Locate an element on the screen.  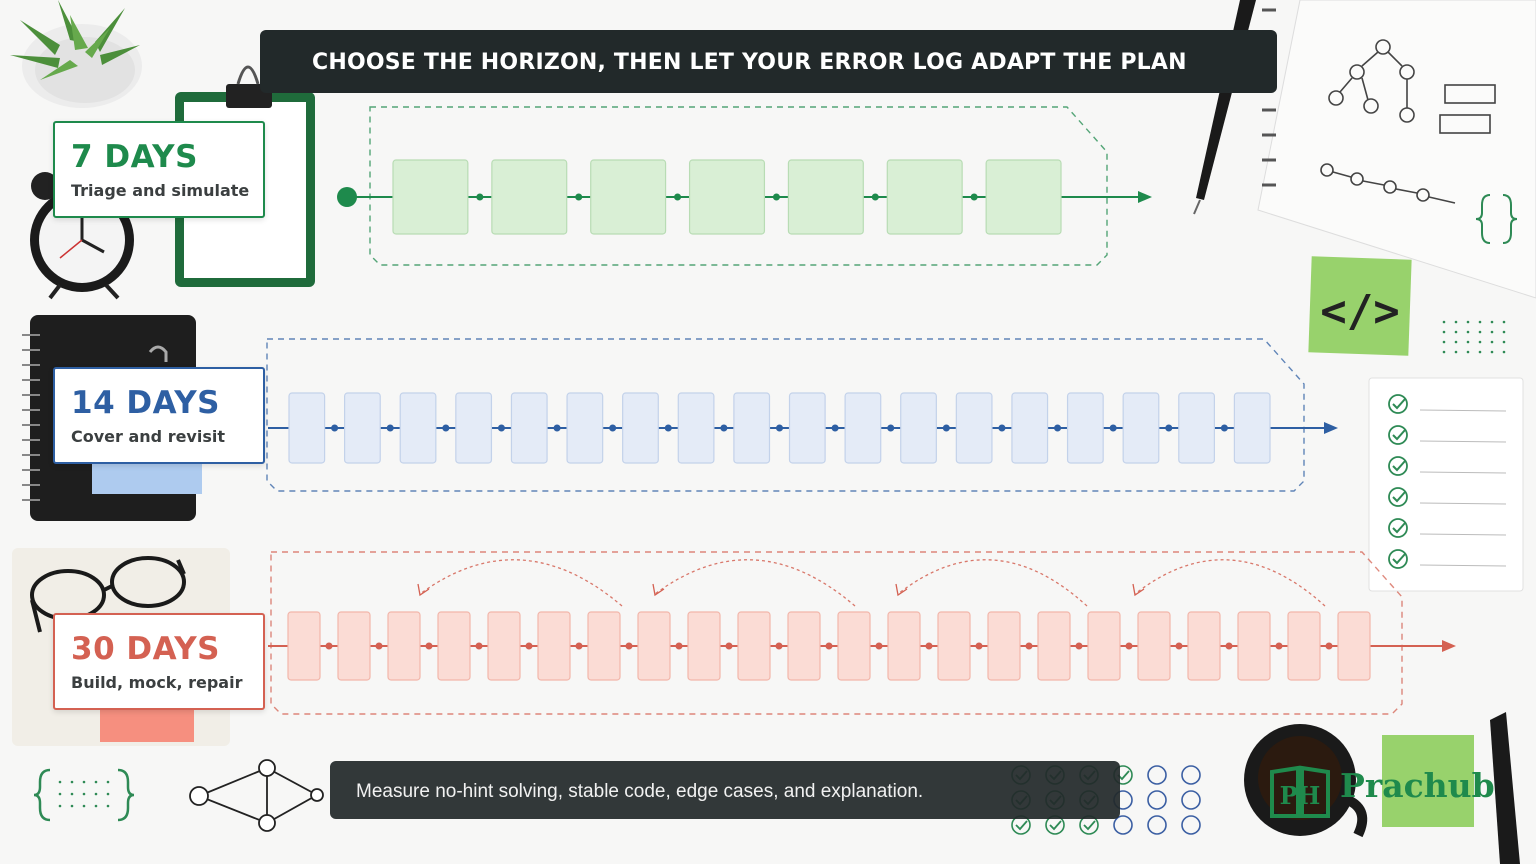
lane-dashed-frame is located at coordinates (836, 633).